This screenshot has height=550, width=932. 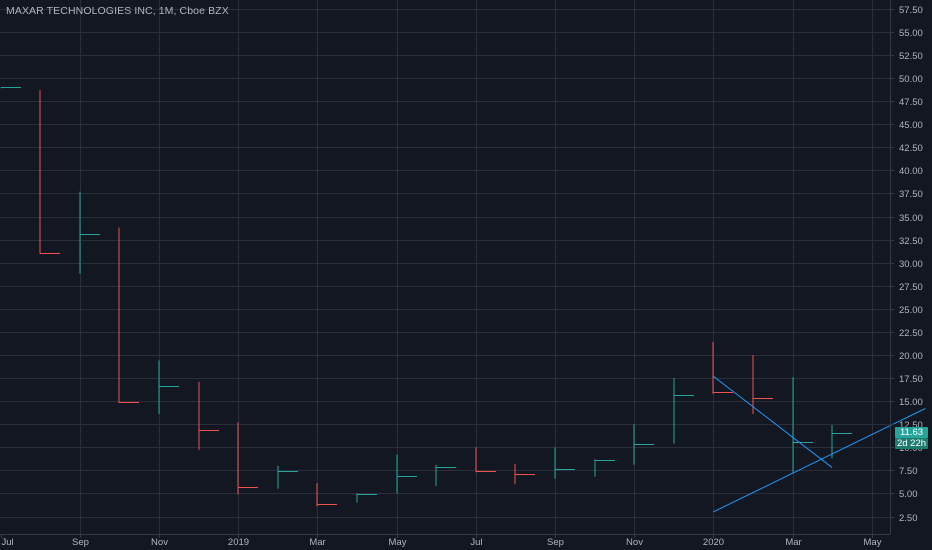 I want to click on price-tick-label: 15.00, so click(x=911, y=402).